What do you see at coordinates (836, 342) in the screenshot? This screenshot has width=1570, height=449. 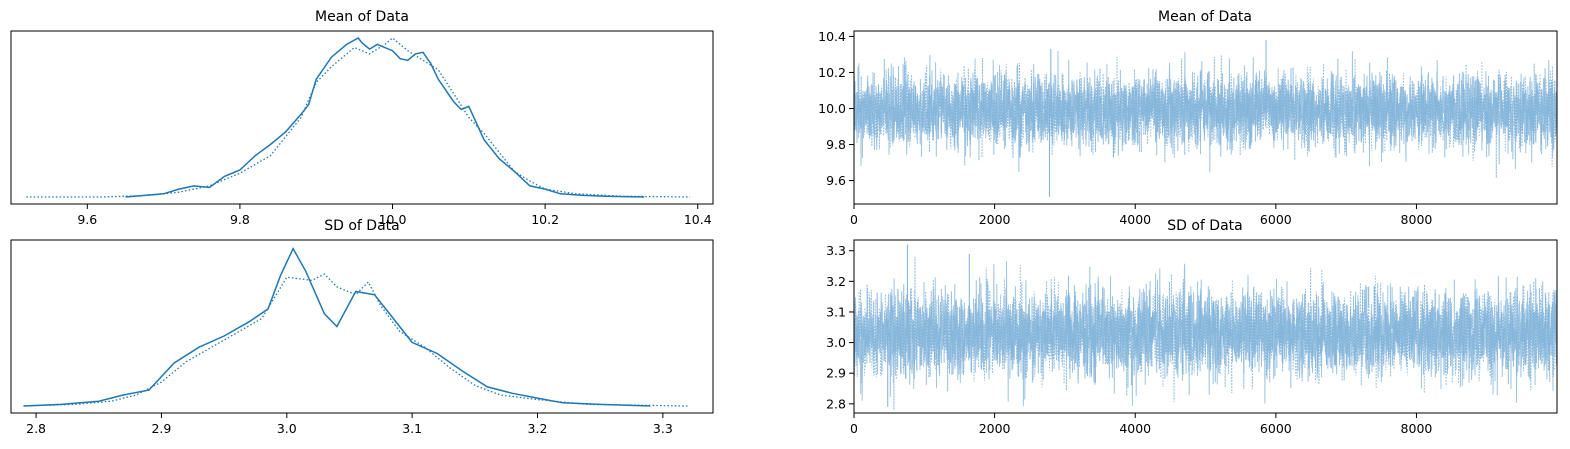 I see `sd-trace-ytick-label: 3.0` at bounding box center [836, 342].